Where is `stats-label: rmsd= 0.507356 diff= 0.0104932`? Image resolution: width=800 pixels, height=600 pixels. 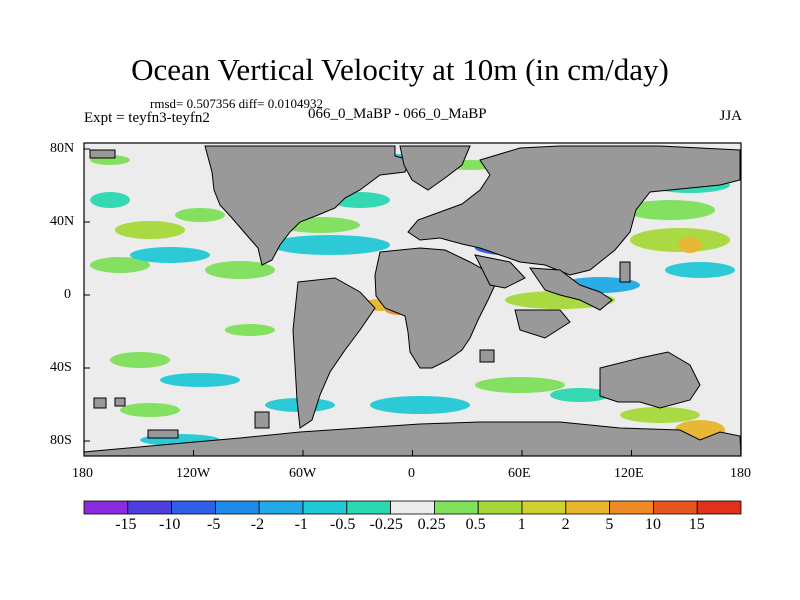 stats-label: rmsd= 0.507356 diff= 0.0104932 is located at coordinates (236, 103).